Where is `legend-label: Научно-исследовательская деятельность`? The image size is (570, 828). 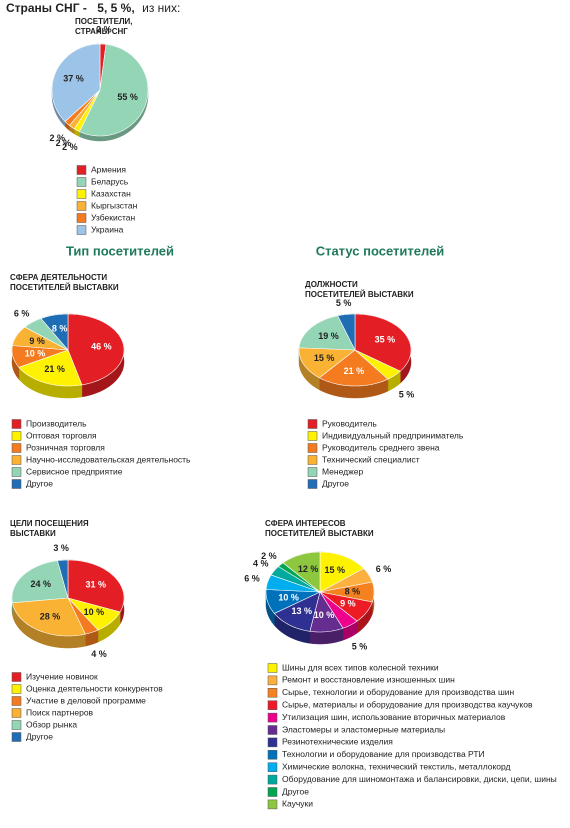
legend-label: Научно-исследовательская деятельность is located at coordinates (108, 459).